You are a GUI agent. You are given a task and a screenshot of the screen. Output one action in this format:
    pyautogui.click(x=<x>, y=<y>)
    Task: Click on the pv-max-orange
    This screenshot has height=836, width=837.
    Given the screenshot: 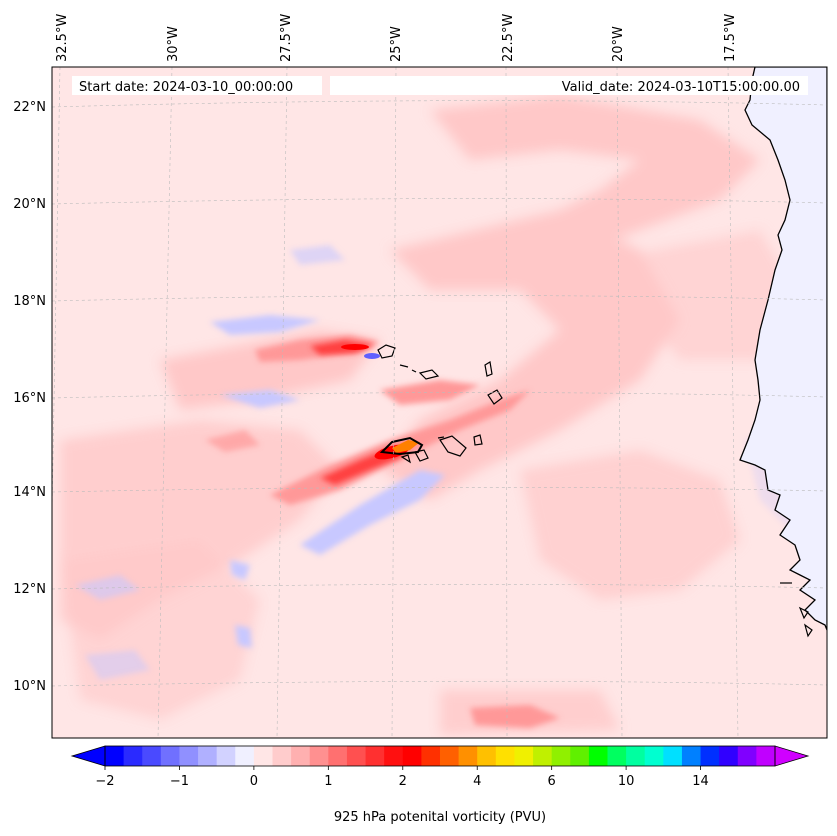 What is the action you would take?
    pyautogui.click(x=406, y=446)
    